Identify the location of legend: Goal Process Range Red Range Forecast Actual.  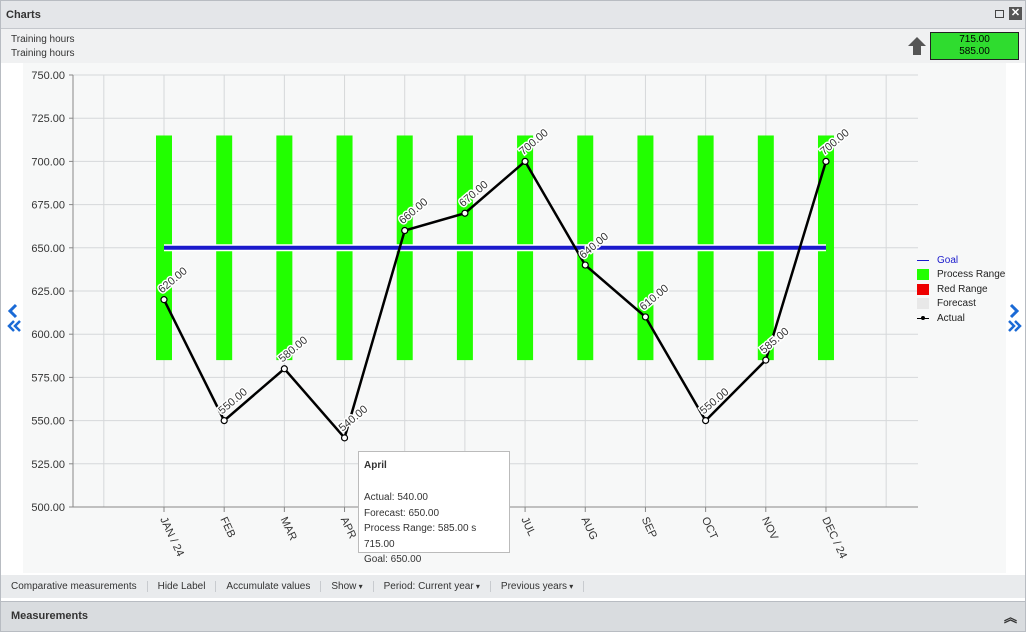
(961, 289).